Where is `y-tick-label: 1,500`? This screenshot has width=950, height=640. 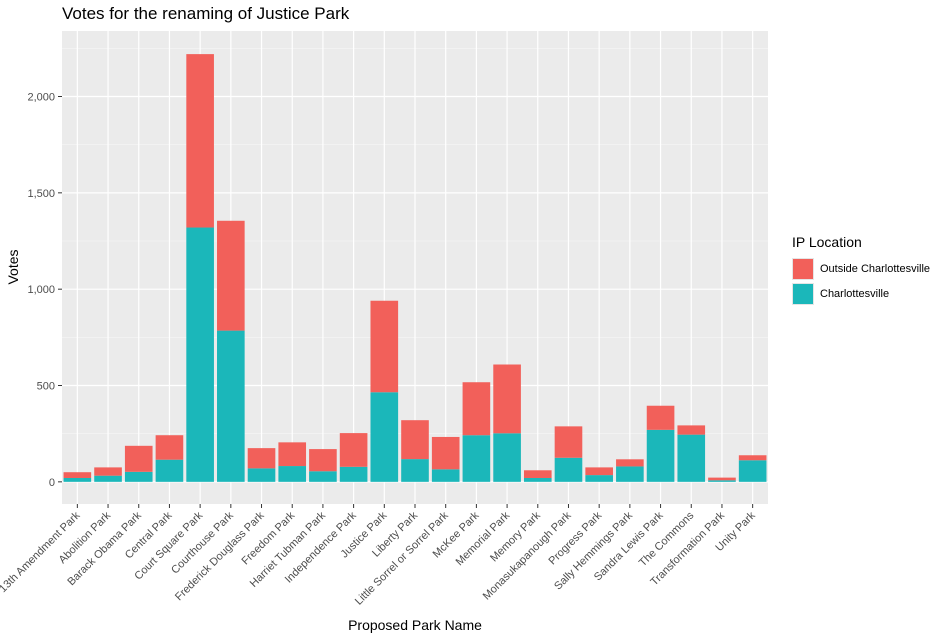
y-tick-label: 1,500 is located at coordinates (41, 194).